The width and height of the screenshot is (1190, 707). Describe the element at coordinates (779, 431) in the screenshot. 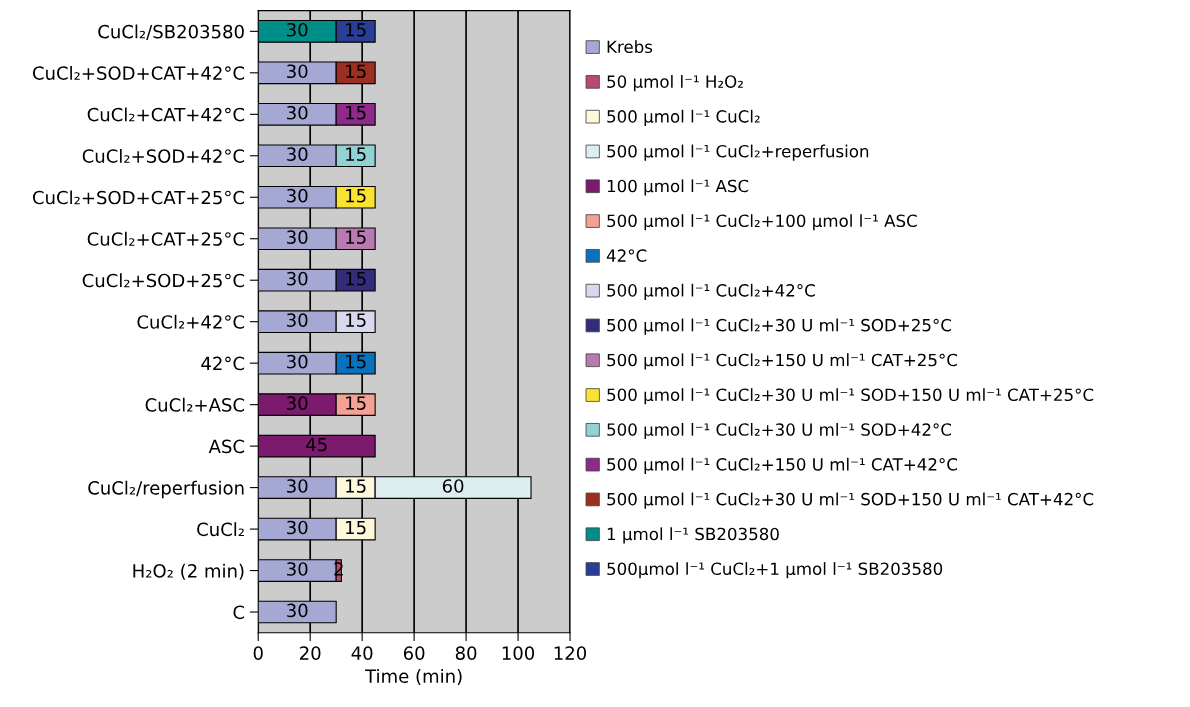

I see `legend-label: 500 µmol l⁻¹ CuCl₂+30 U ml⁻¹ SOD+42°C` at that location.